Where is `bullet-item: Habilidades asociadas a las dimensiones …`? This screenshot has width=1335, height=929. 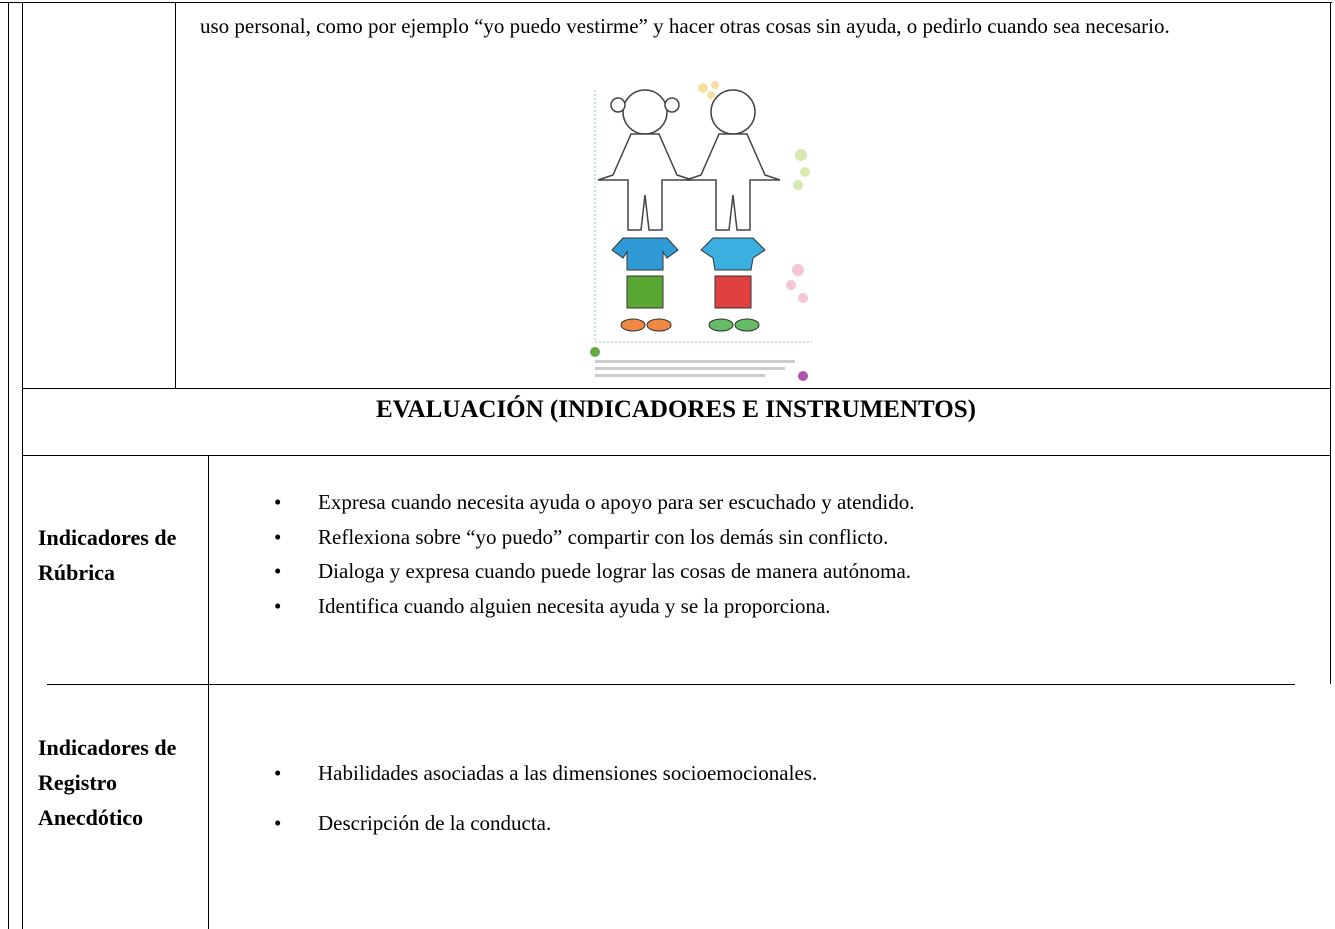
bullet-item: Habilidades asociadas a las dimensiones … is located at coordinates (545, 773).